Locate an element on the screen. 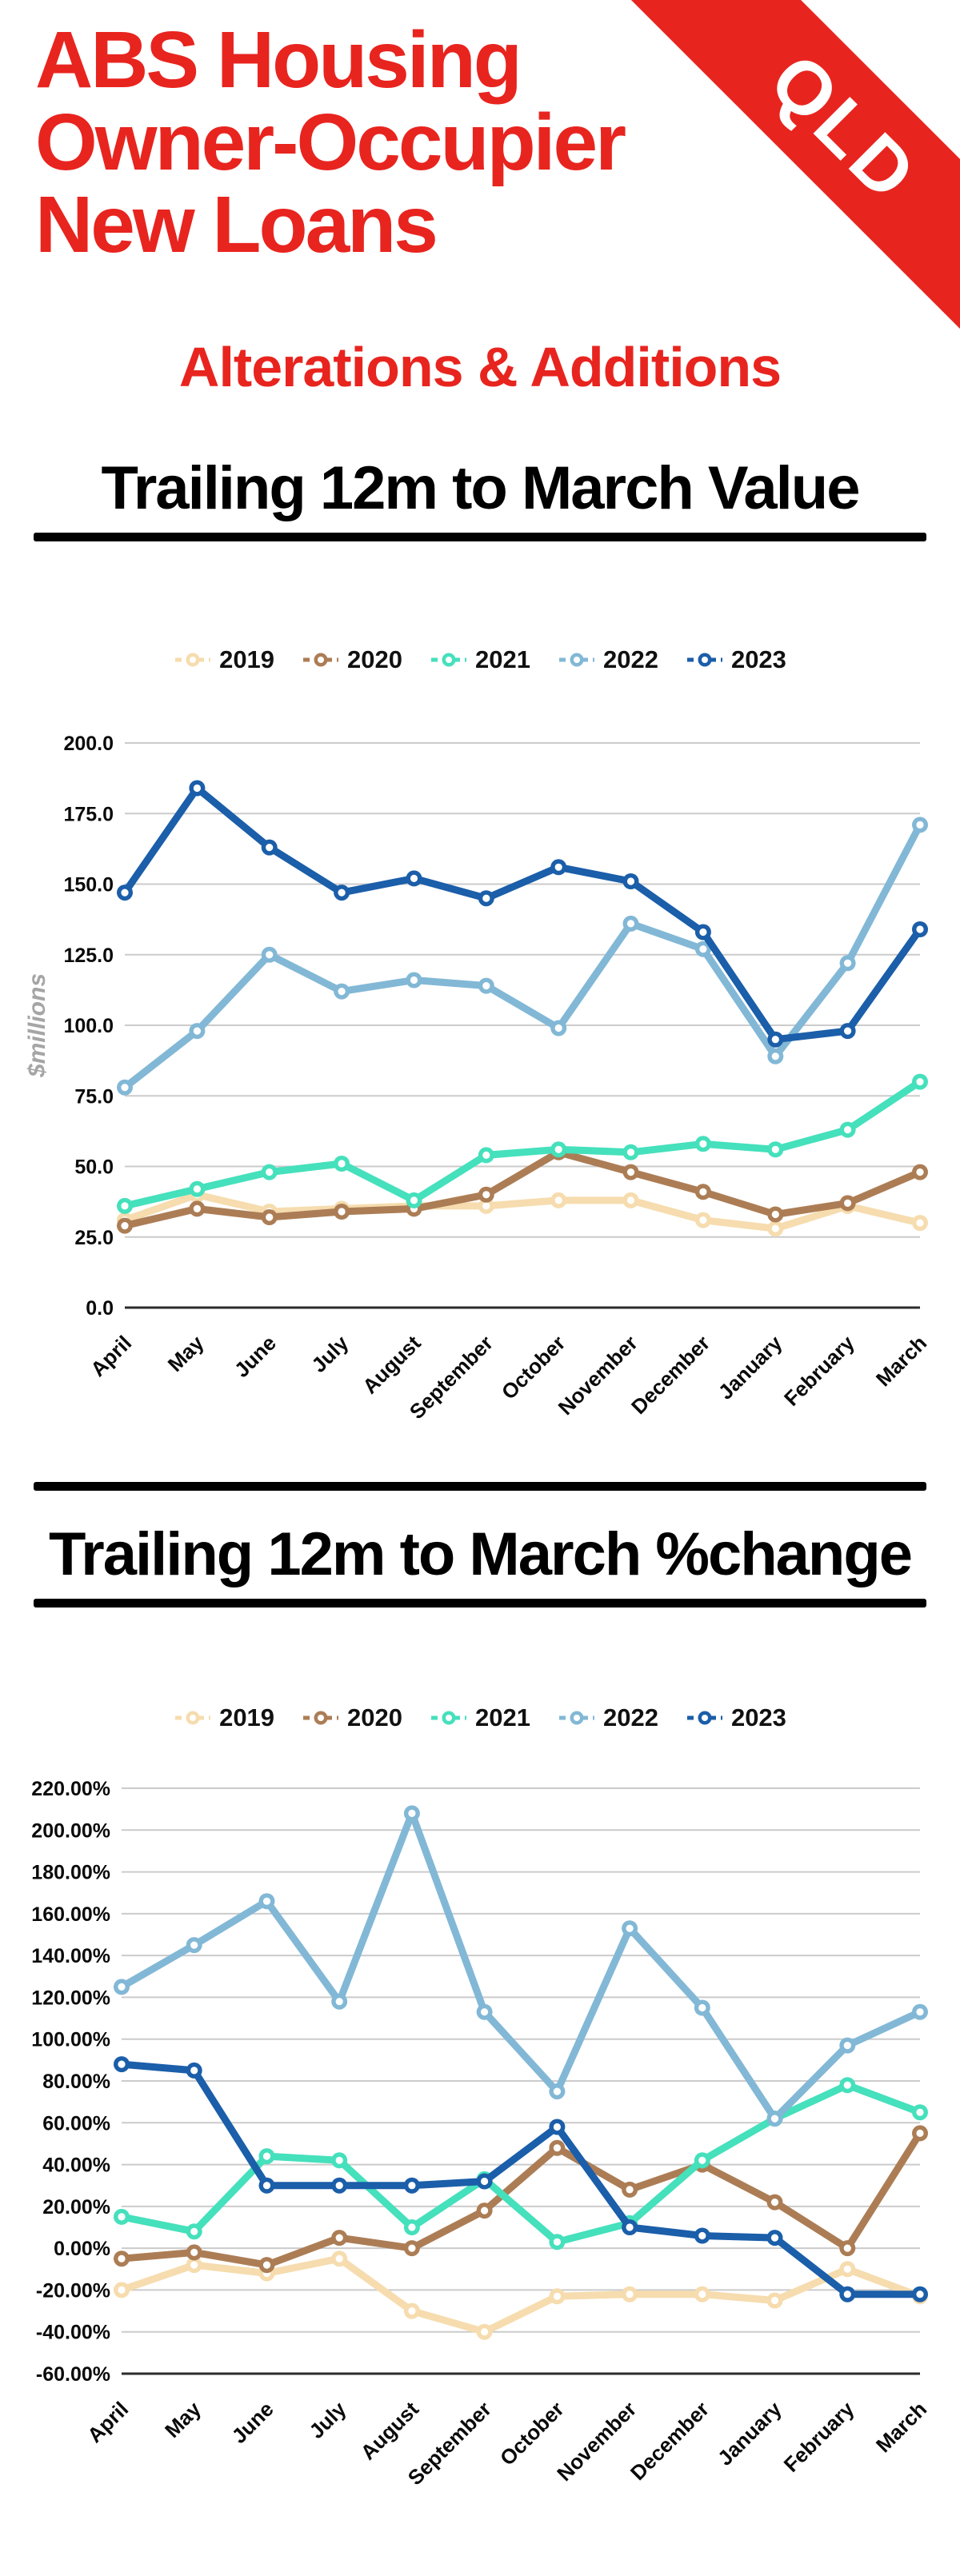 This screenshot has width=960, height=2576. svg-text: 0.00% is located at coordinates (82, 2249).